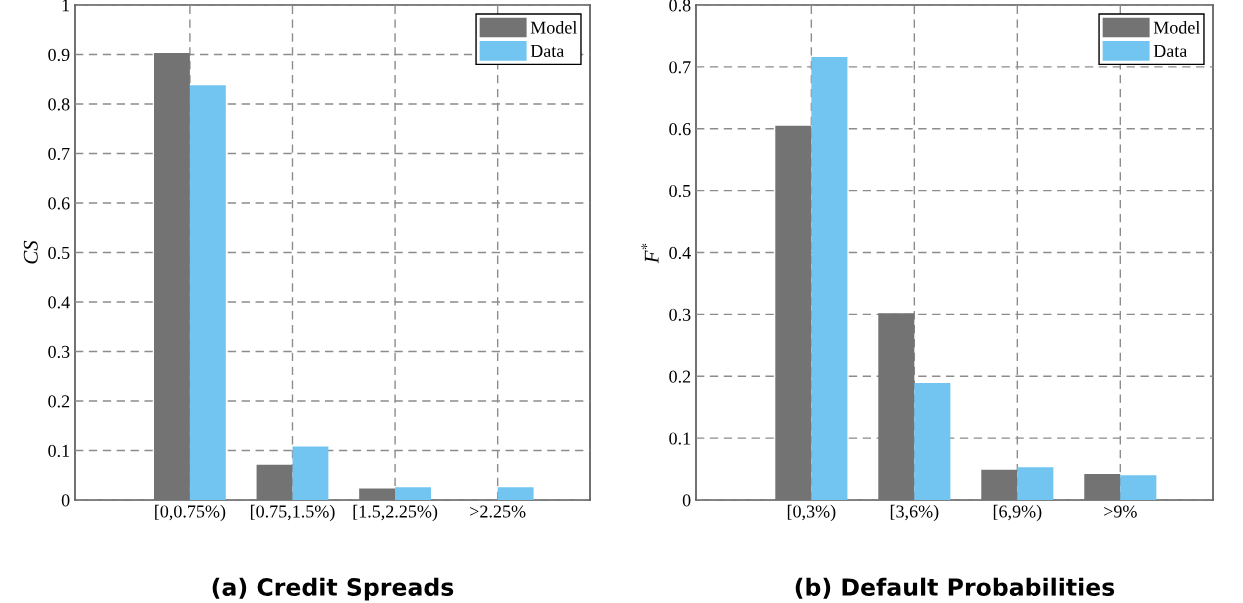 This screenshot has width=1243, height=603. What do you see at coordinates (66, 6) in the screenshot?
I see `y-tick-label: 1` at bounding box center [66, 6].